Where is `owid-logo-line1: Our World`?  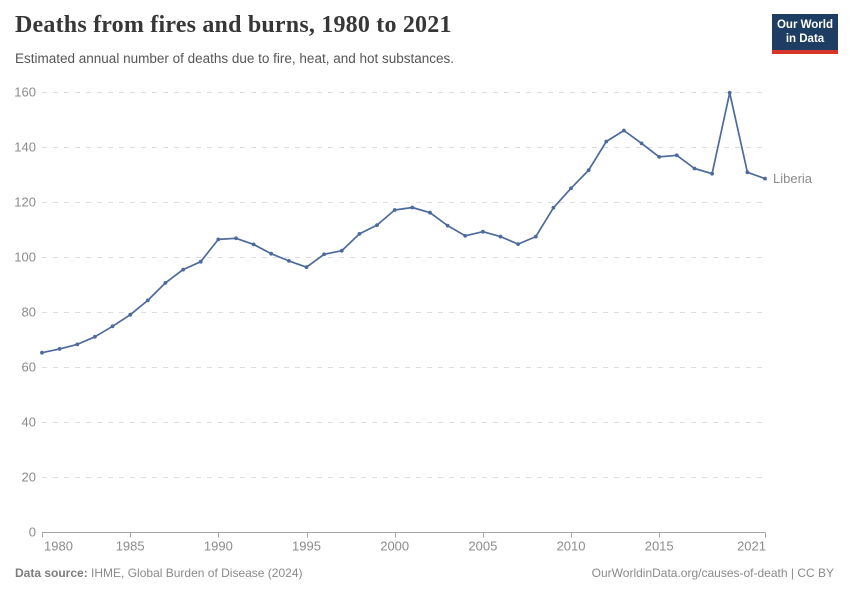 owid-logo-line1: Our World is located at coordinates (804, 25).